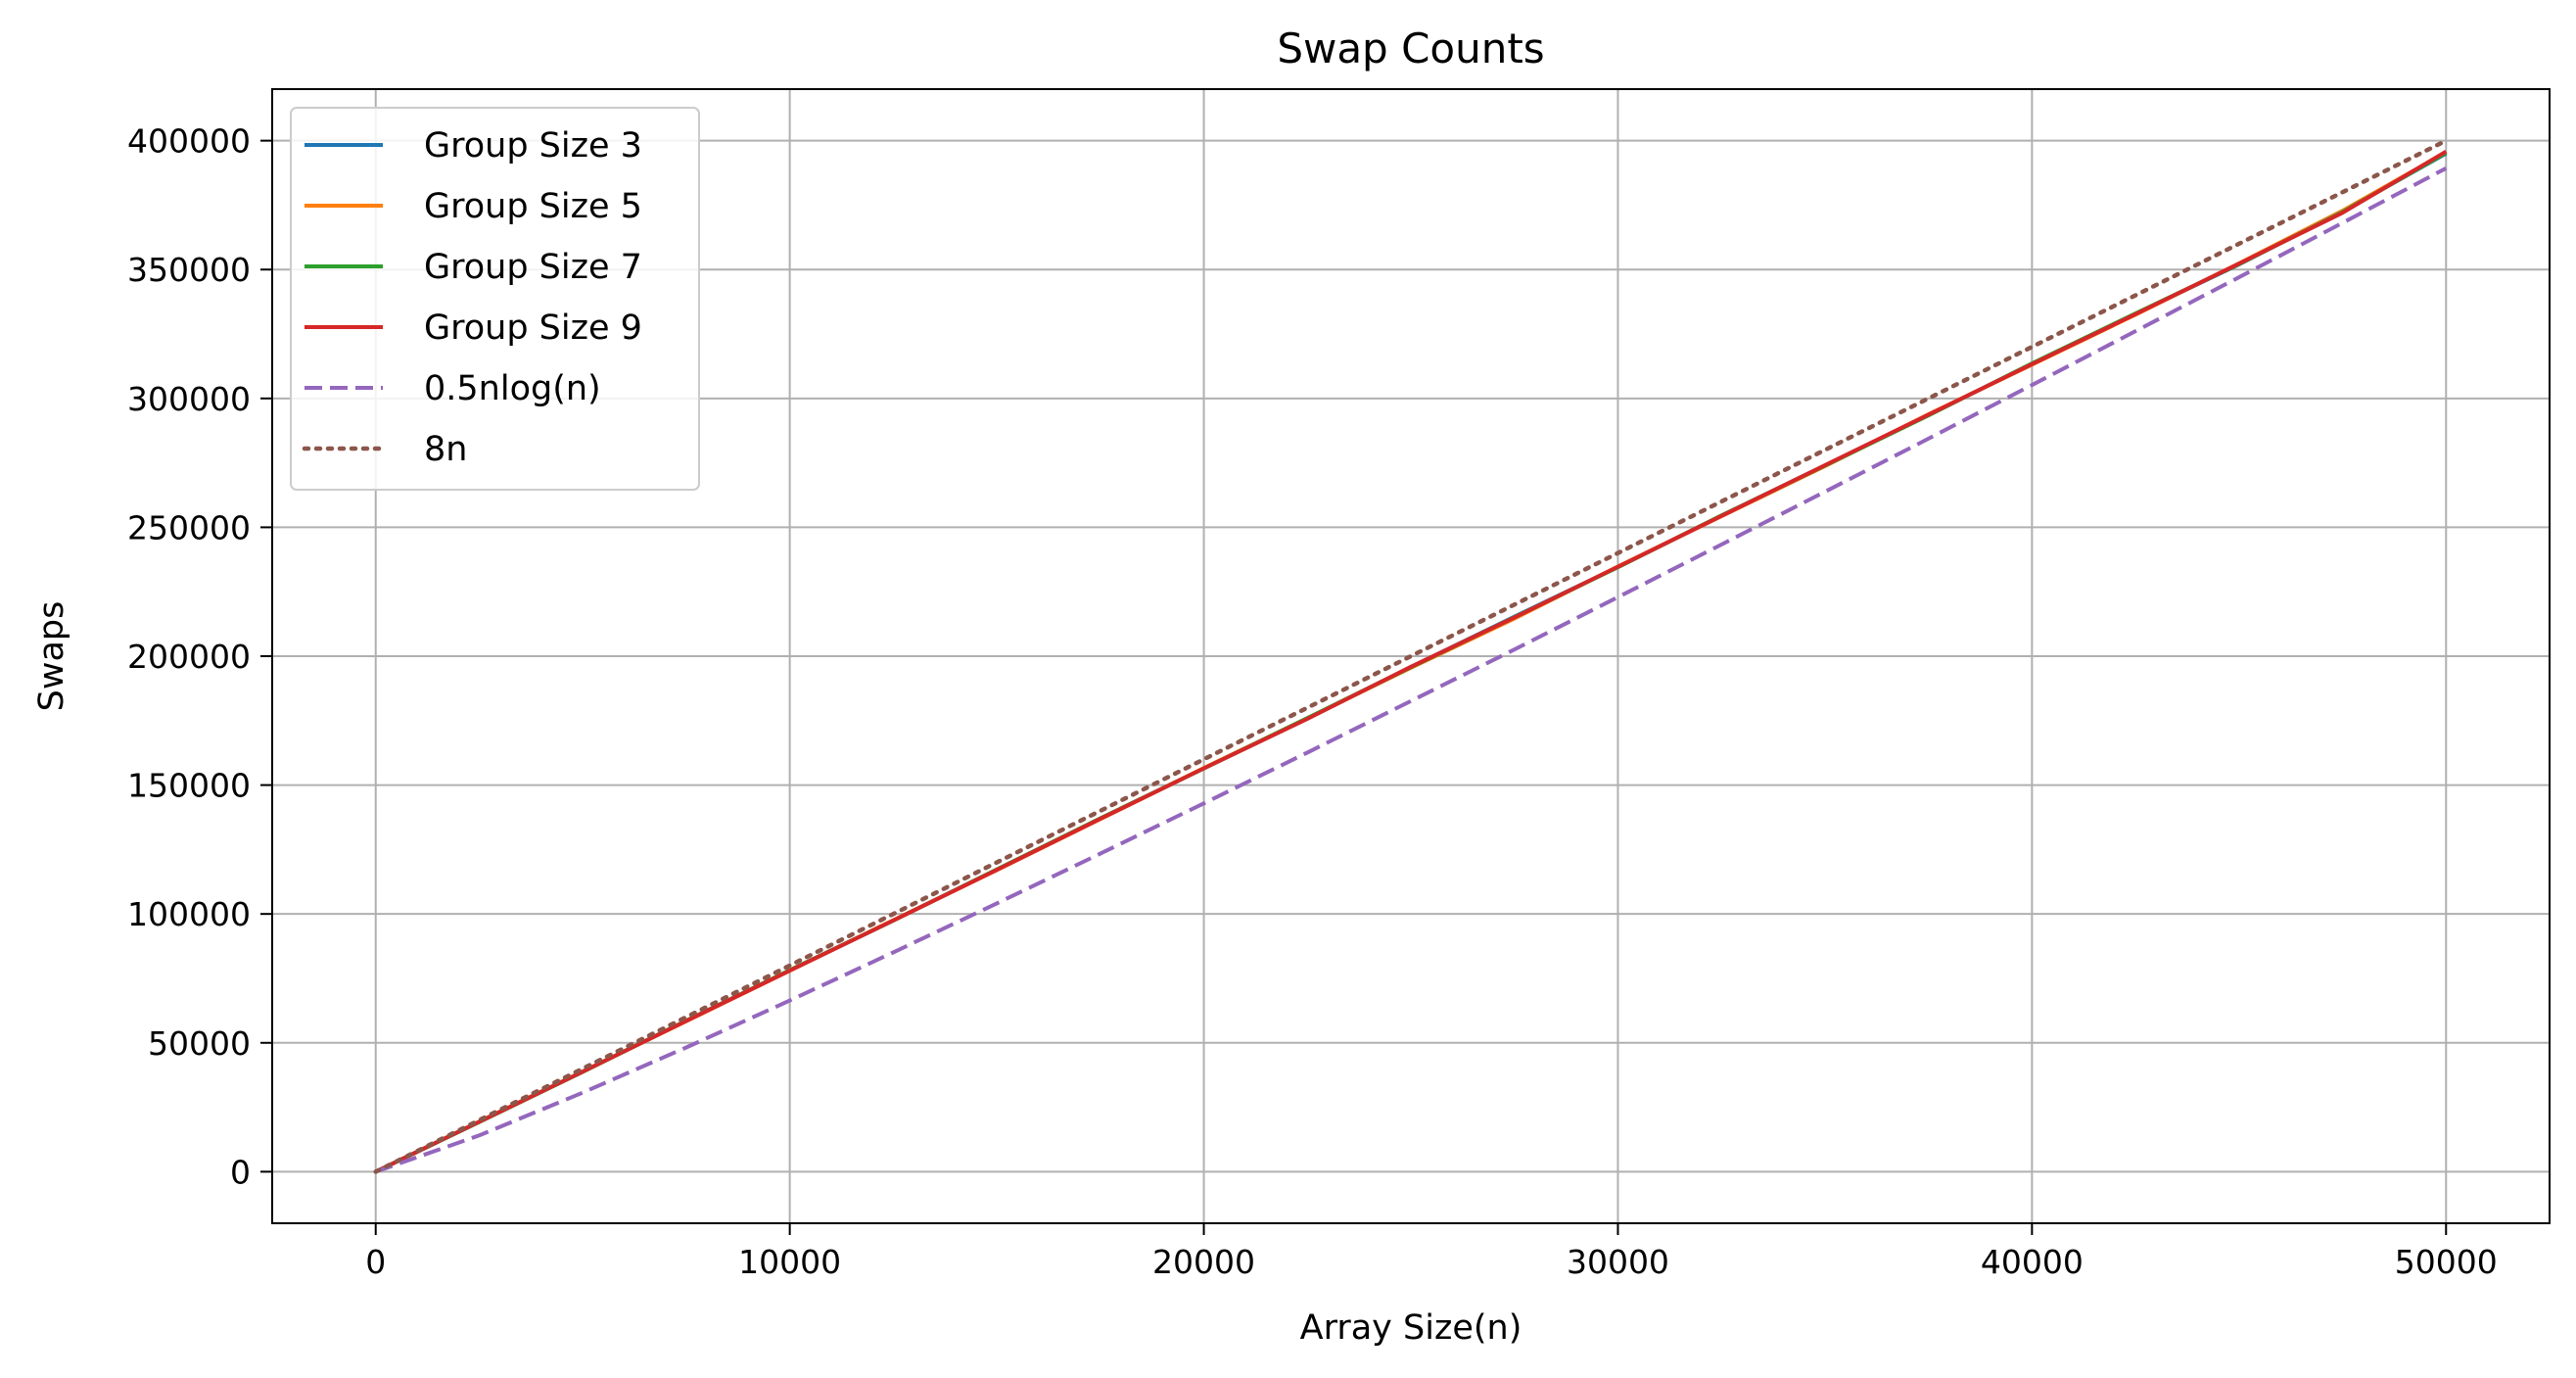  I want to click on y-tick-label: 150000, so click(189, 786).